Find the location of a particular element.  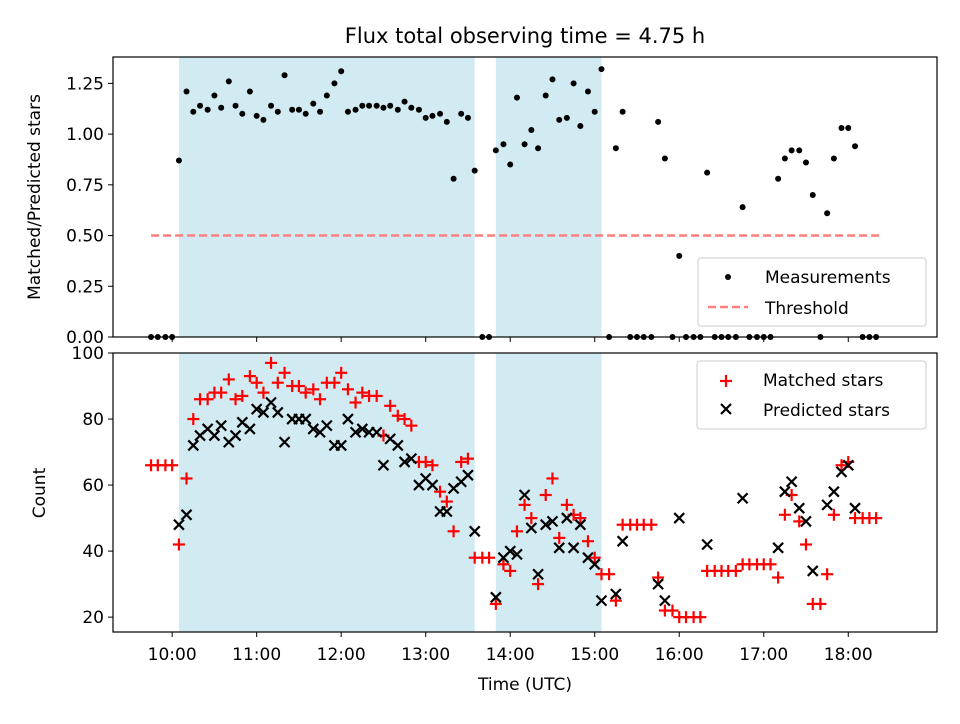

chart-title: Flux total observing time = 4.75 h is located at coordinates (525, 36).